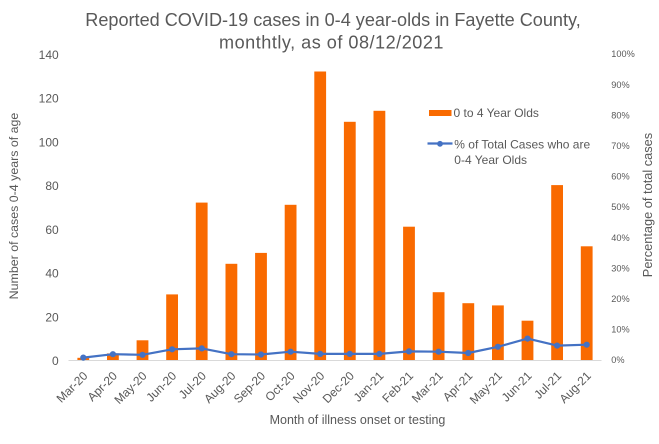 The image size is (659, 444). What do you see at coordinates (620, 238) in the screenshot?
I see `svg-text: 40%` at bounding box center [620, 238].